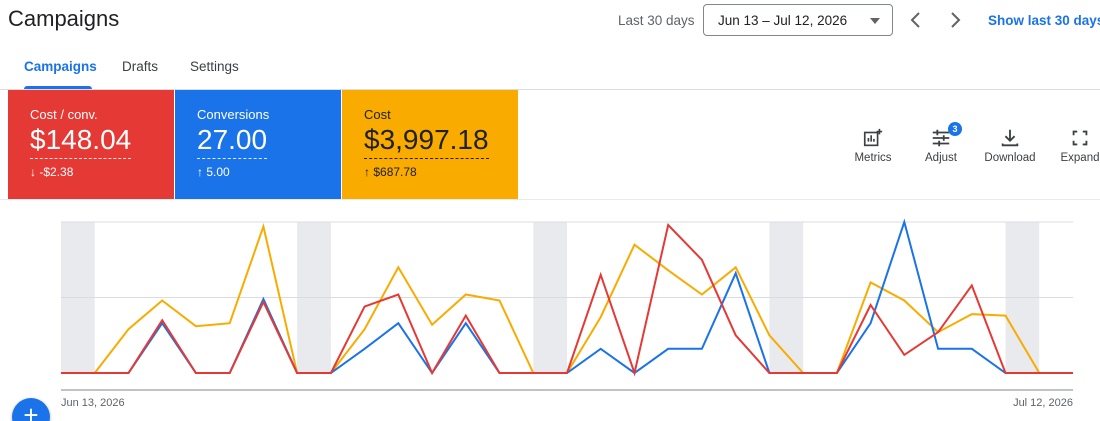  Describe the element at coordinates (941, 158) in the screenshot. I see `adjust-label: Adjust` at that location.